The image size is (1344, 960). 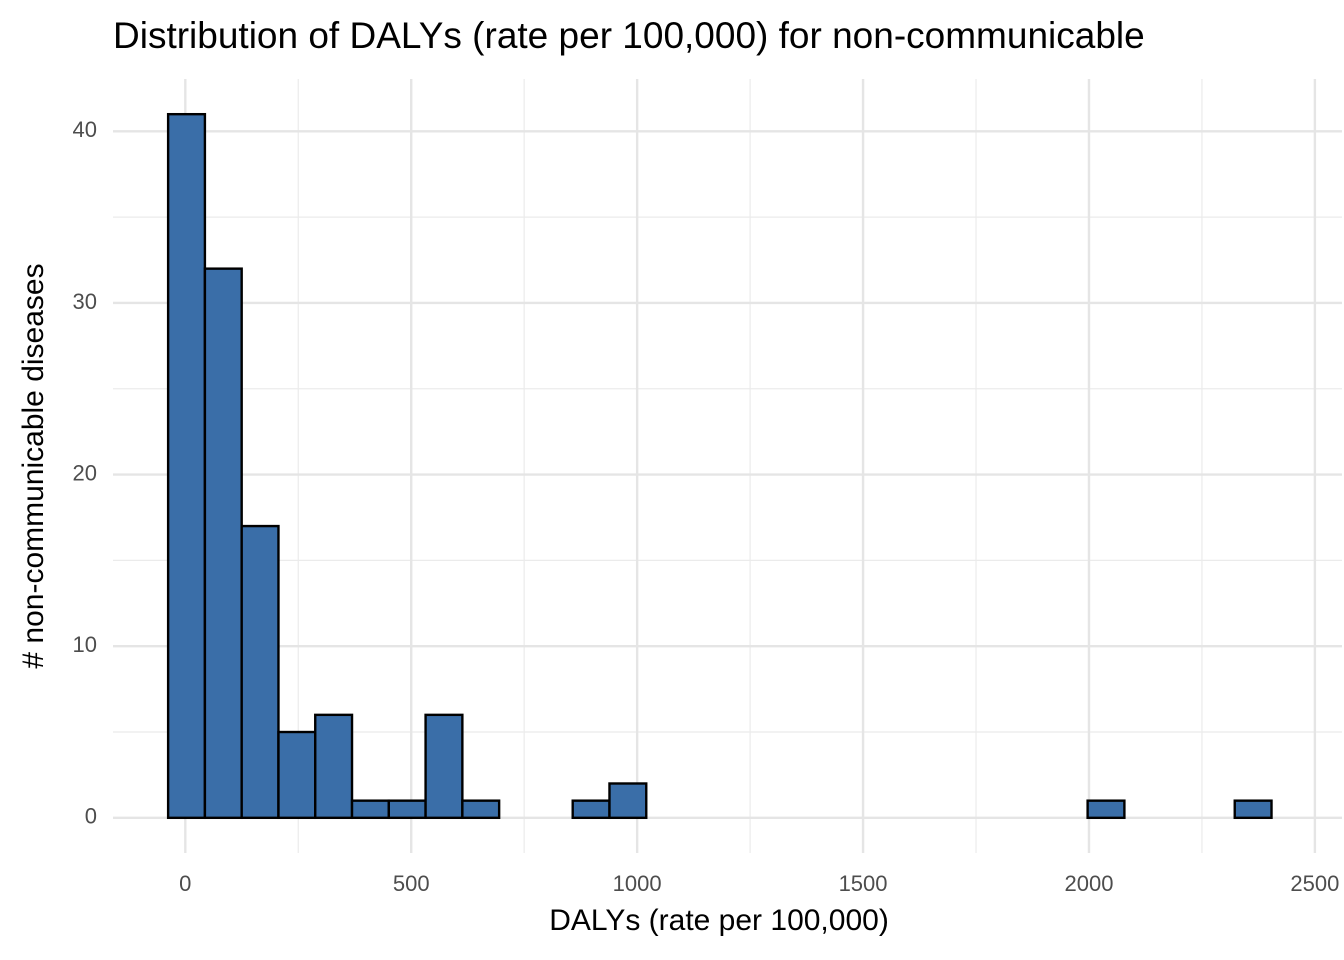 What do you see at coordinates (863, 883) in the screenshot?
I see `x-tick-label: 1500` at bounding box center [863, 883].